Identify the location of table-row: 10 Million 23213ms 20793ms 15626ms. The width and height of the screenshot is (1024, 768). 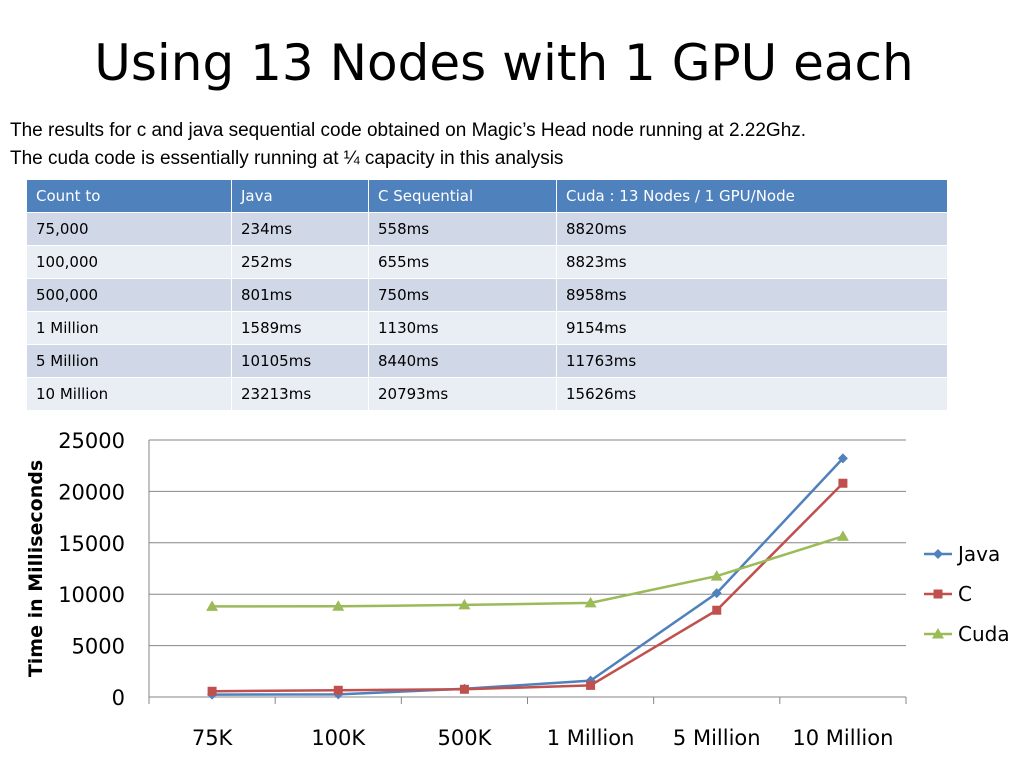
(487, 394).